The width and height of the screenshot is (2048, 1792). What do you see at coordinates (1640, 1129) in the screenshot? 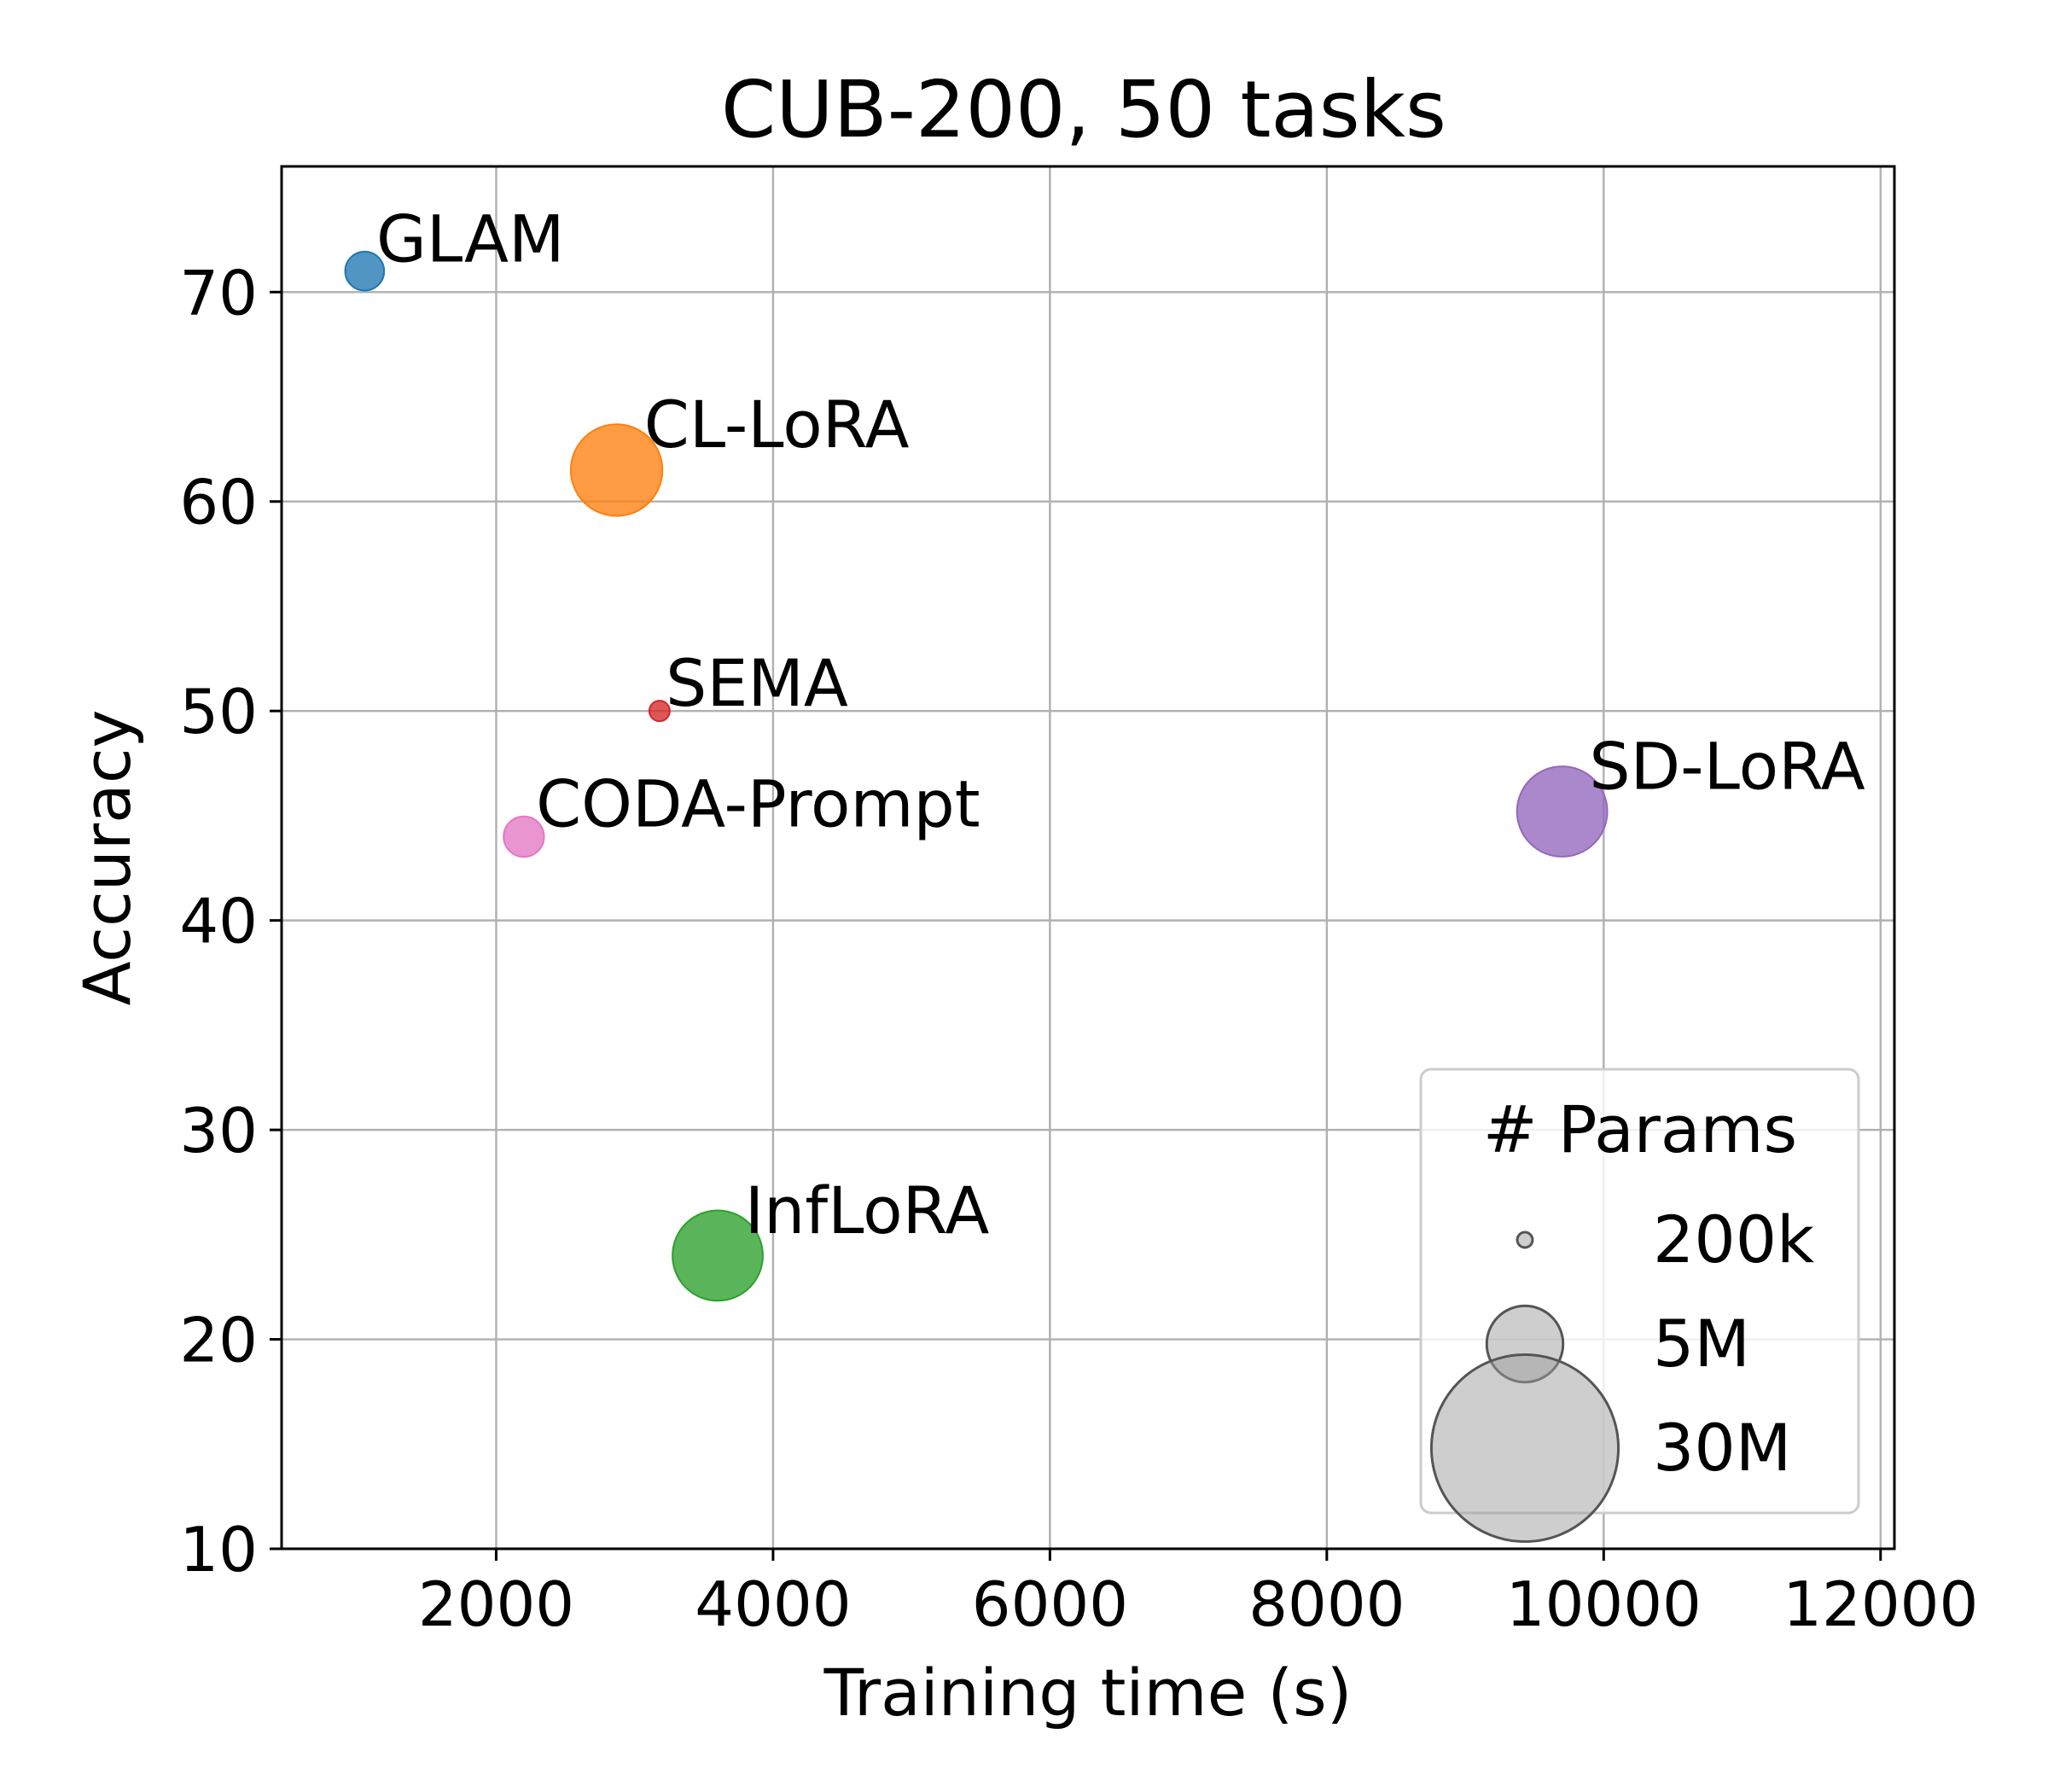
I see `legend-title: # Params` at bounding box center [1640, 1129].